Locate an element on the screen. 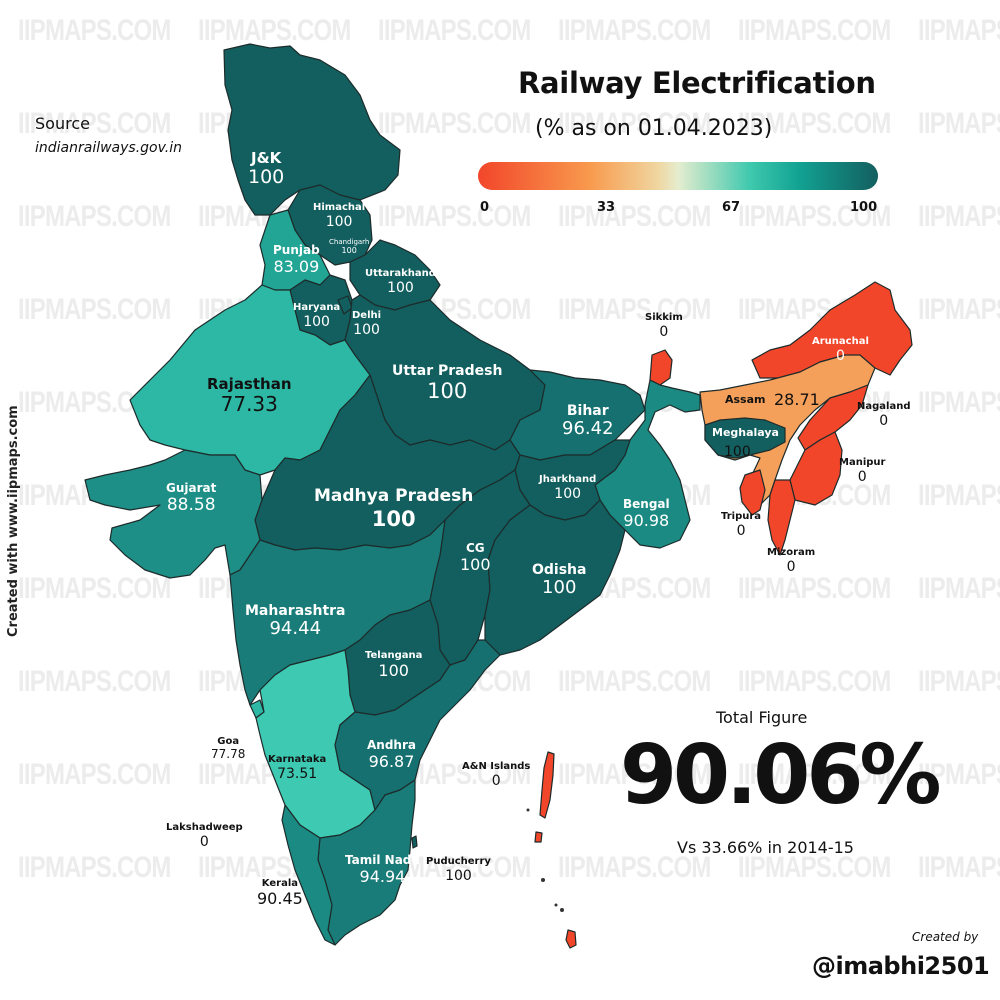 The height and width of the screenshot is (1000, 1000). color-scale-legend is located at coordinates (678, 176).